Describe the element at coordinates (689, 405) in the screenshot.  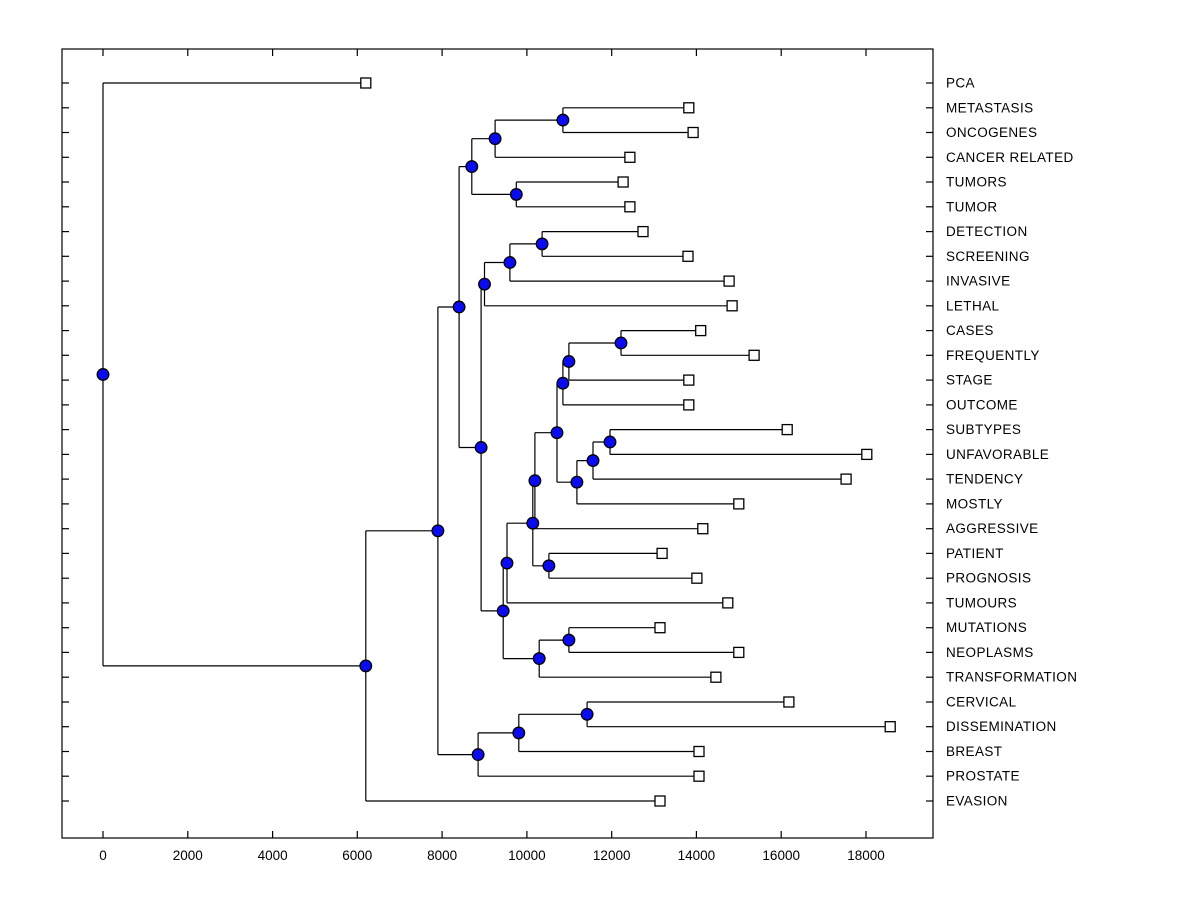
I see `leaf-marker-outcome` at that location.